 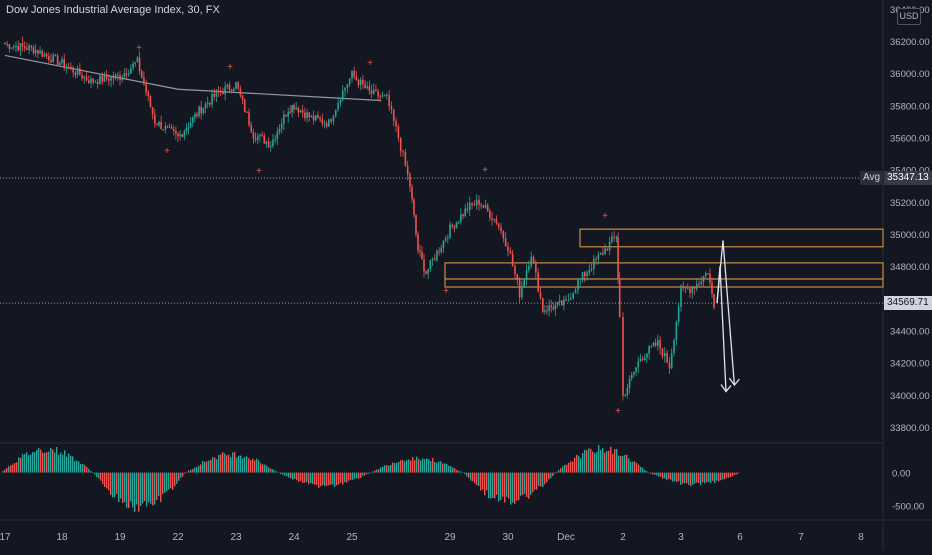 What do you see at coordinates (731, 238) in the screenshot?
I see `supply-zone` at bounding box center [731, 238].